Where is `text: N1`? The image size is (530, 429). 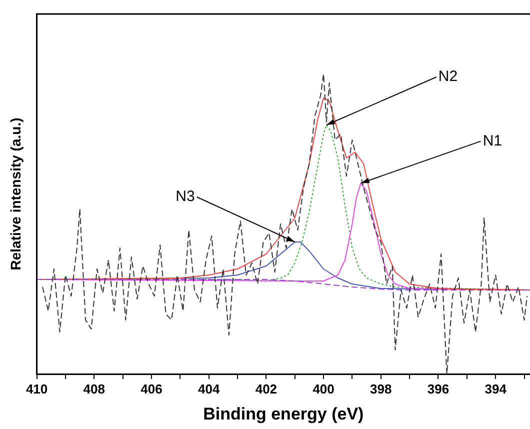
text: N1 is located at coordinates (492, 141).